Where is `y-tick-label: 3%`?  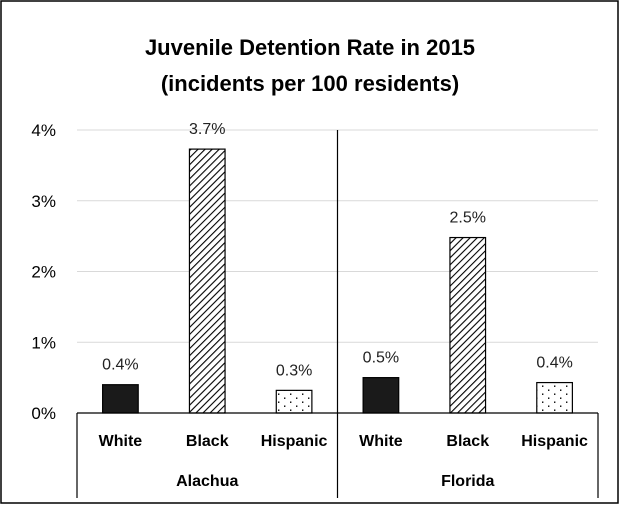
y-tick-label: 3% is located at coordinates (43, 201).